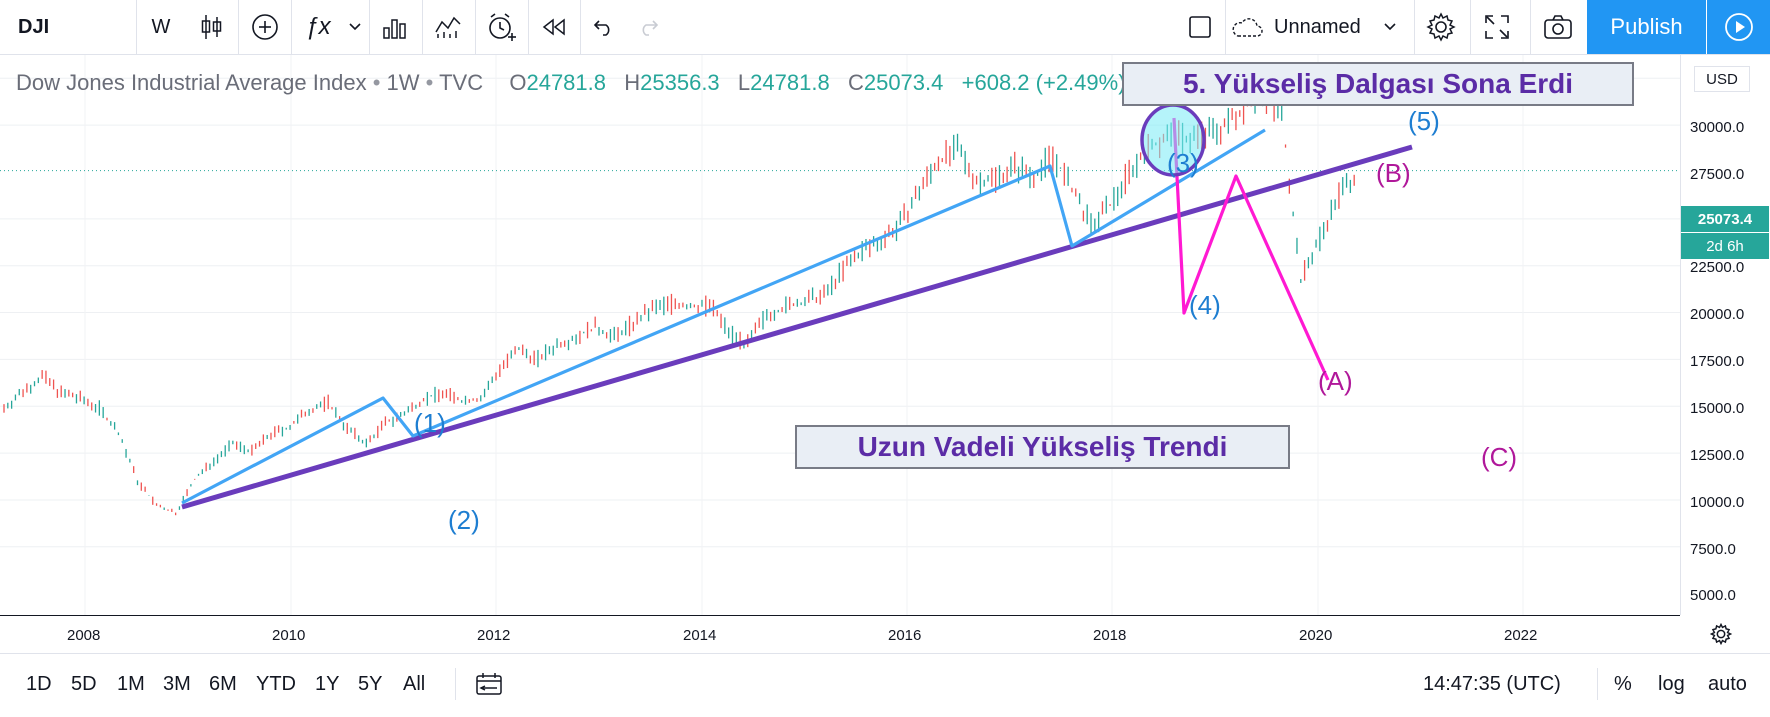  Describe the element at coordinates (648, 27) in the screenshot. I see `redo-button` at that location.